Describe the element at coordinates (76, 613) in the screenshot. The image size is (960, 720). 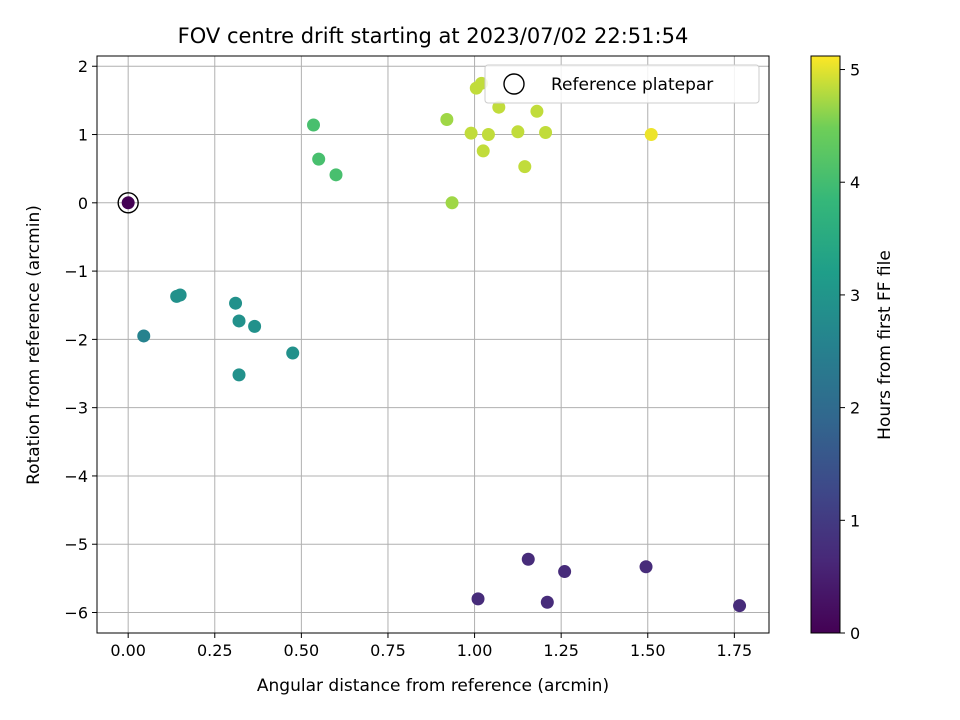
I see `y-tick-label: −6` at that location.